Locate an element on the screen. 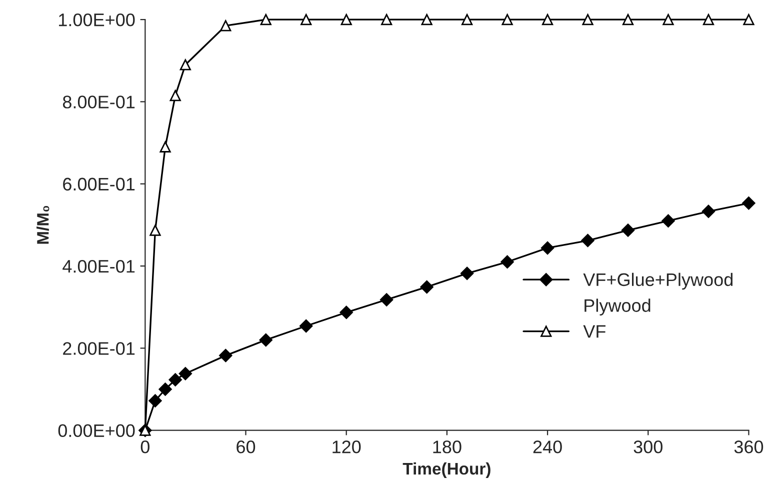 The image size is (764, 489). y-tick-label: 4.00E-01 is located at coordinates (98, 266).